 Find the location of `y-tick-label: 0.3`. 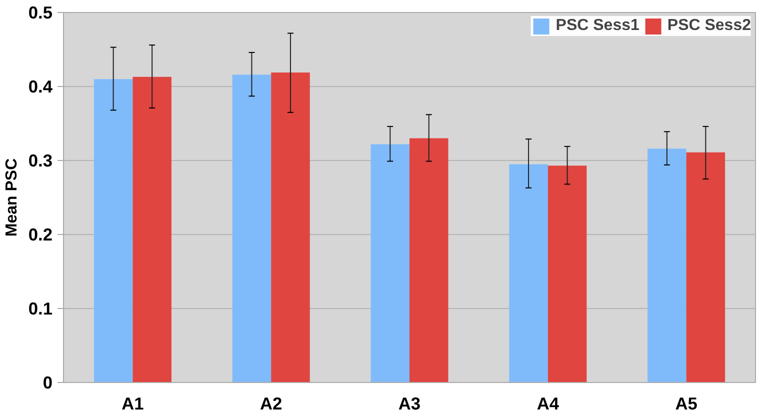

y-tick-label: 0.3 is located at coordinates (40, 160).